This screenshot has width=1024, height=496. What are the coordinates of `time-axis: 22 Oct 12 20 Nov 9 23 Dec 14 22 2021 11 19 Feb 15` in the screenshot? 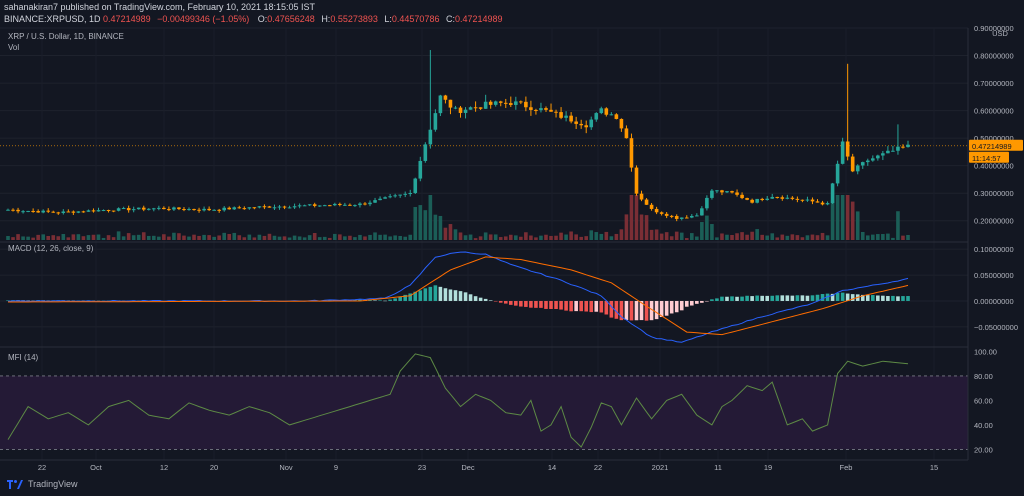 It's located at (488, 467).